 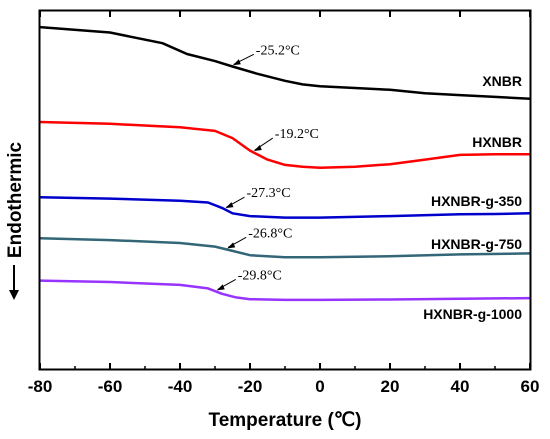 What do you see at coordinates (497, 142) in the screenshot?
I see `series-name-label: HXNBR` at bounding box center [497, 142].